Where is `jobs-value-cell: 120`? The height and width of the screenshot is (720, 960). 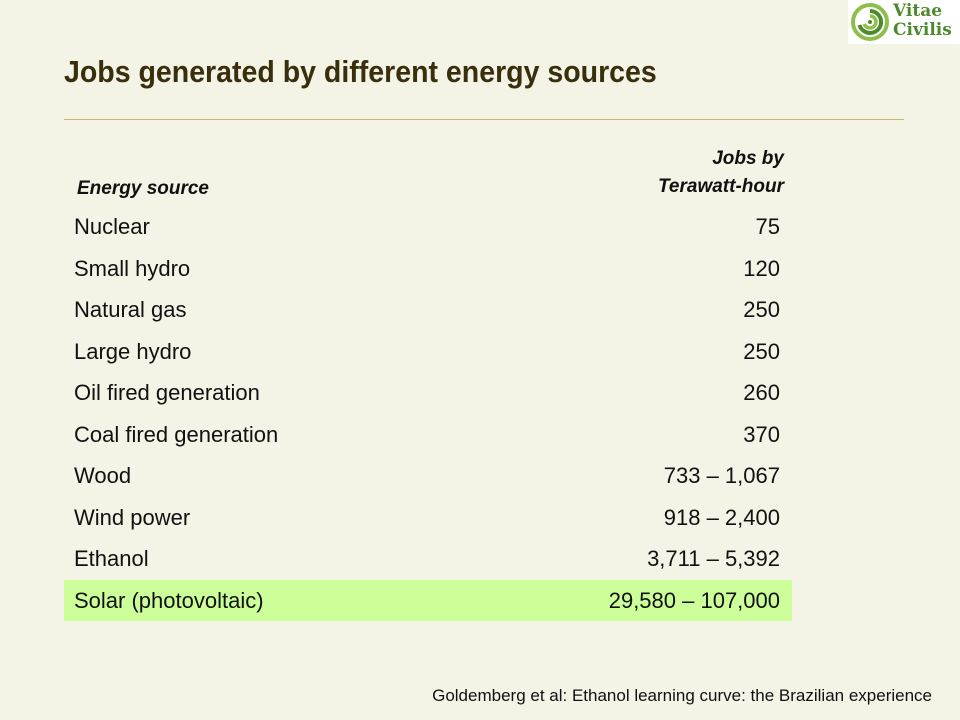 jobs-value-cell: 120 is located at coordinates (761, 268).